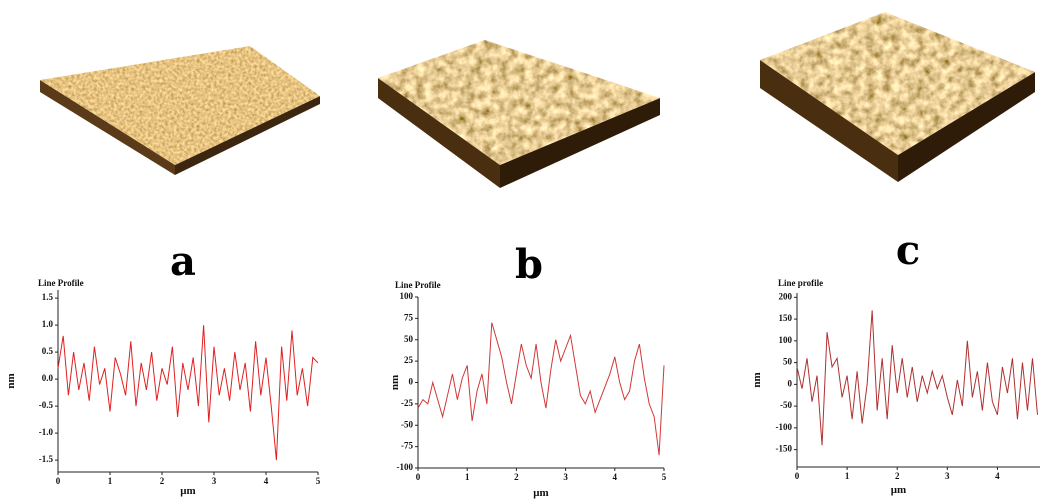 This screenshot has height=502, width=1040. Describe the element at coordinates (48, 378) in the screenshot. I see `y-tick-label: 0.0` at that location.